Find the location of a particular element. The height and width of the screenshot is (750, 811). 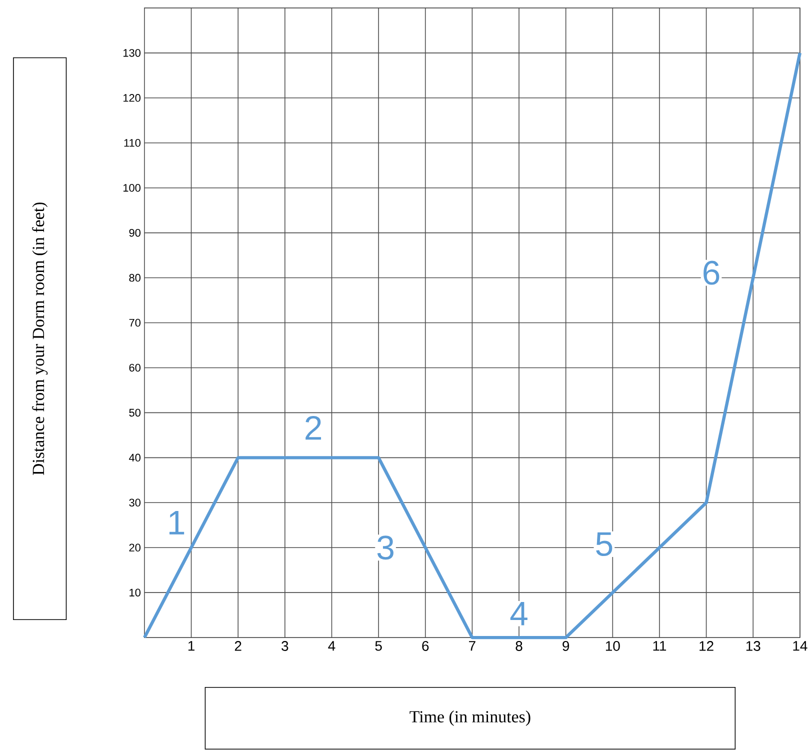

y-tick-label: 60 is located at coordinates (134, 368).